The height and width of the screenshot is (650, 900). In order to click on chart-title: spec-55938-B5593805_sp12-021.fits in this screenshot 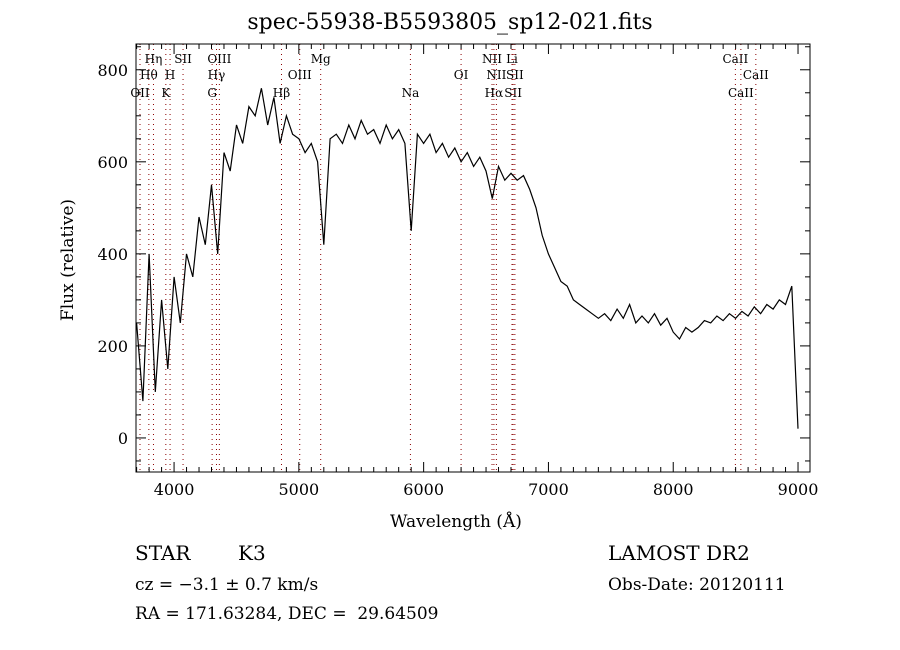, I will do `click(450, 22)`.